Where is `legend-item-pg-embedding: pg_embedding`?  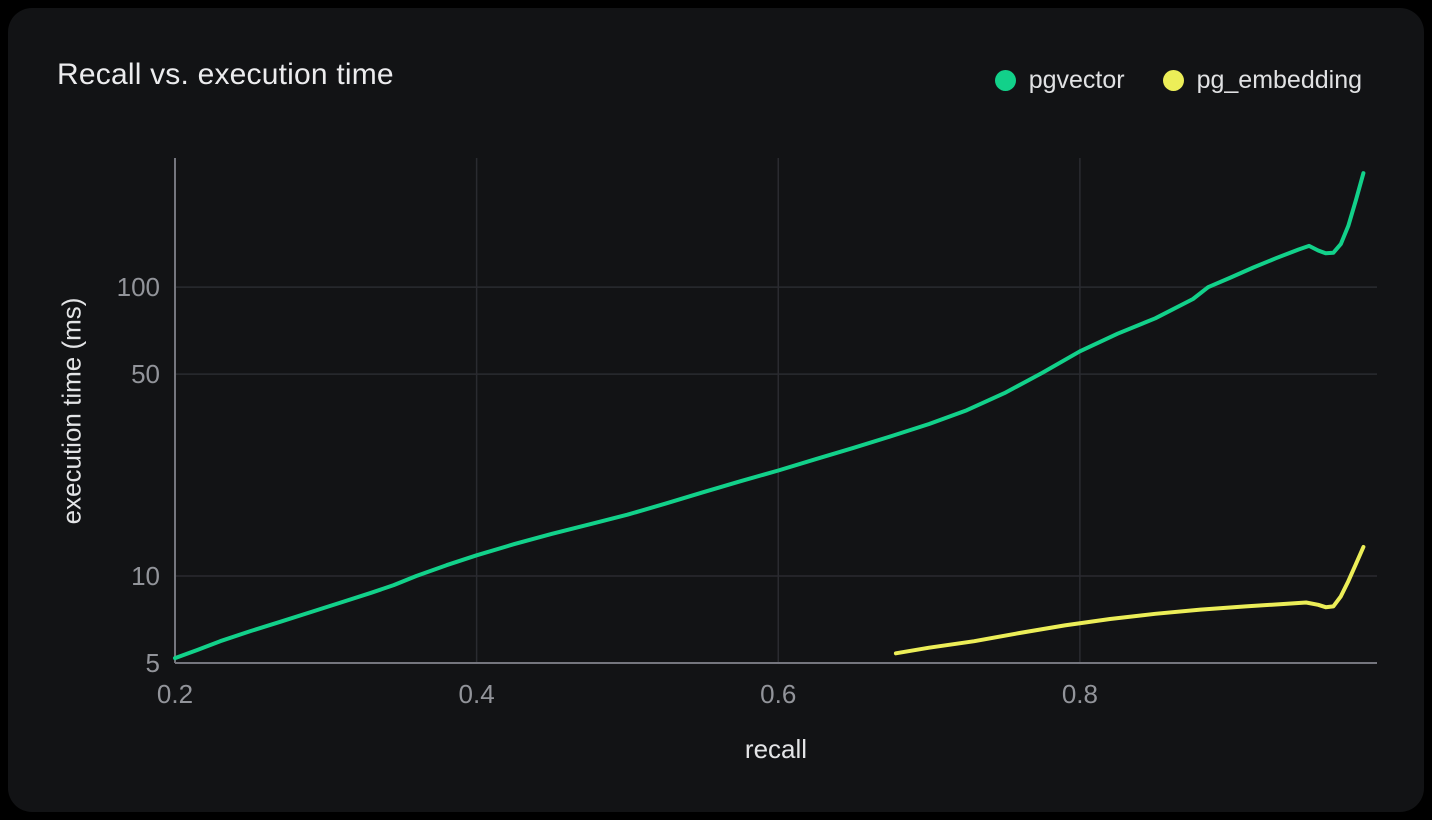
legend-item-pg-embedding: pg_embedding is located at coordinates (1262, 80).